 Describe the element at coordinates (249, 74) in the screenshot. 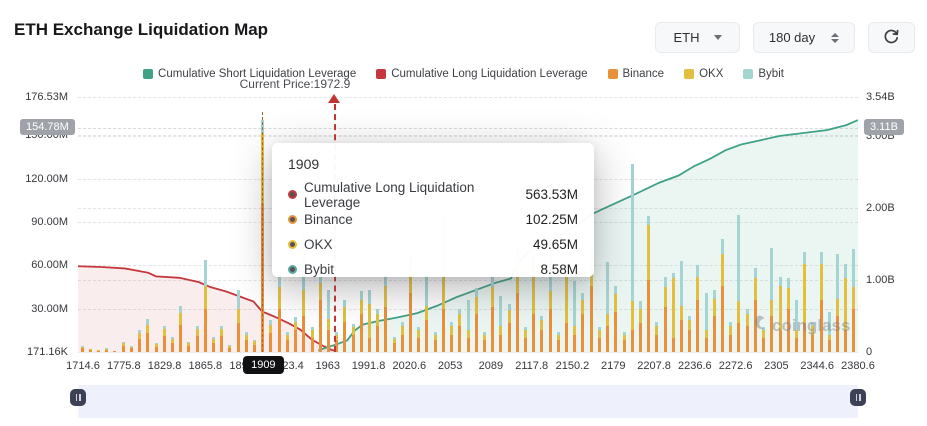

I see `legend-item-short: Cumulative Short Liquidation Leverage` at that location.